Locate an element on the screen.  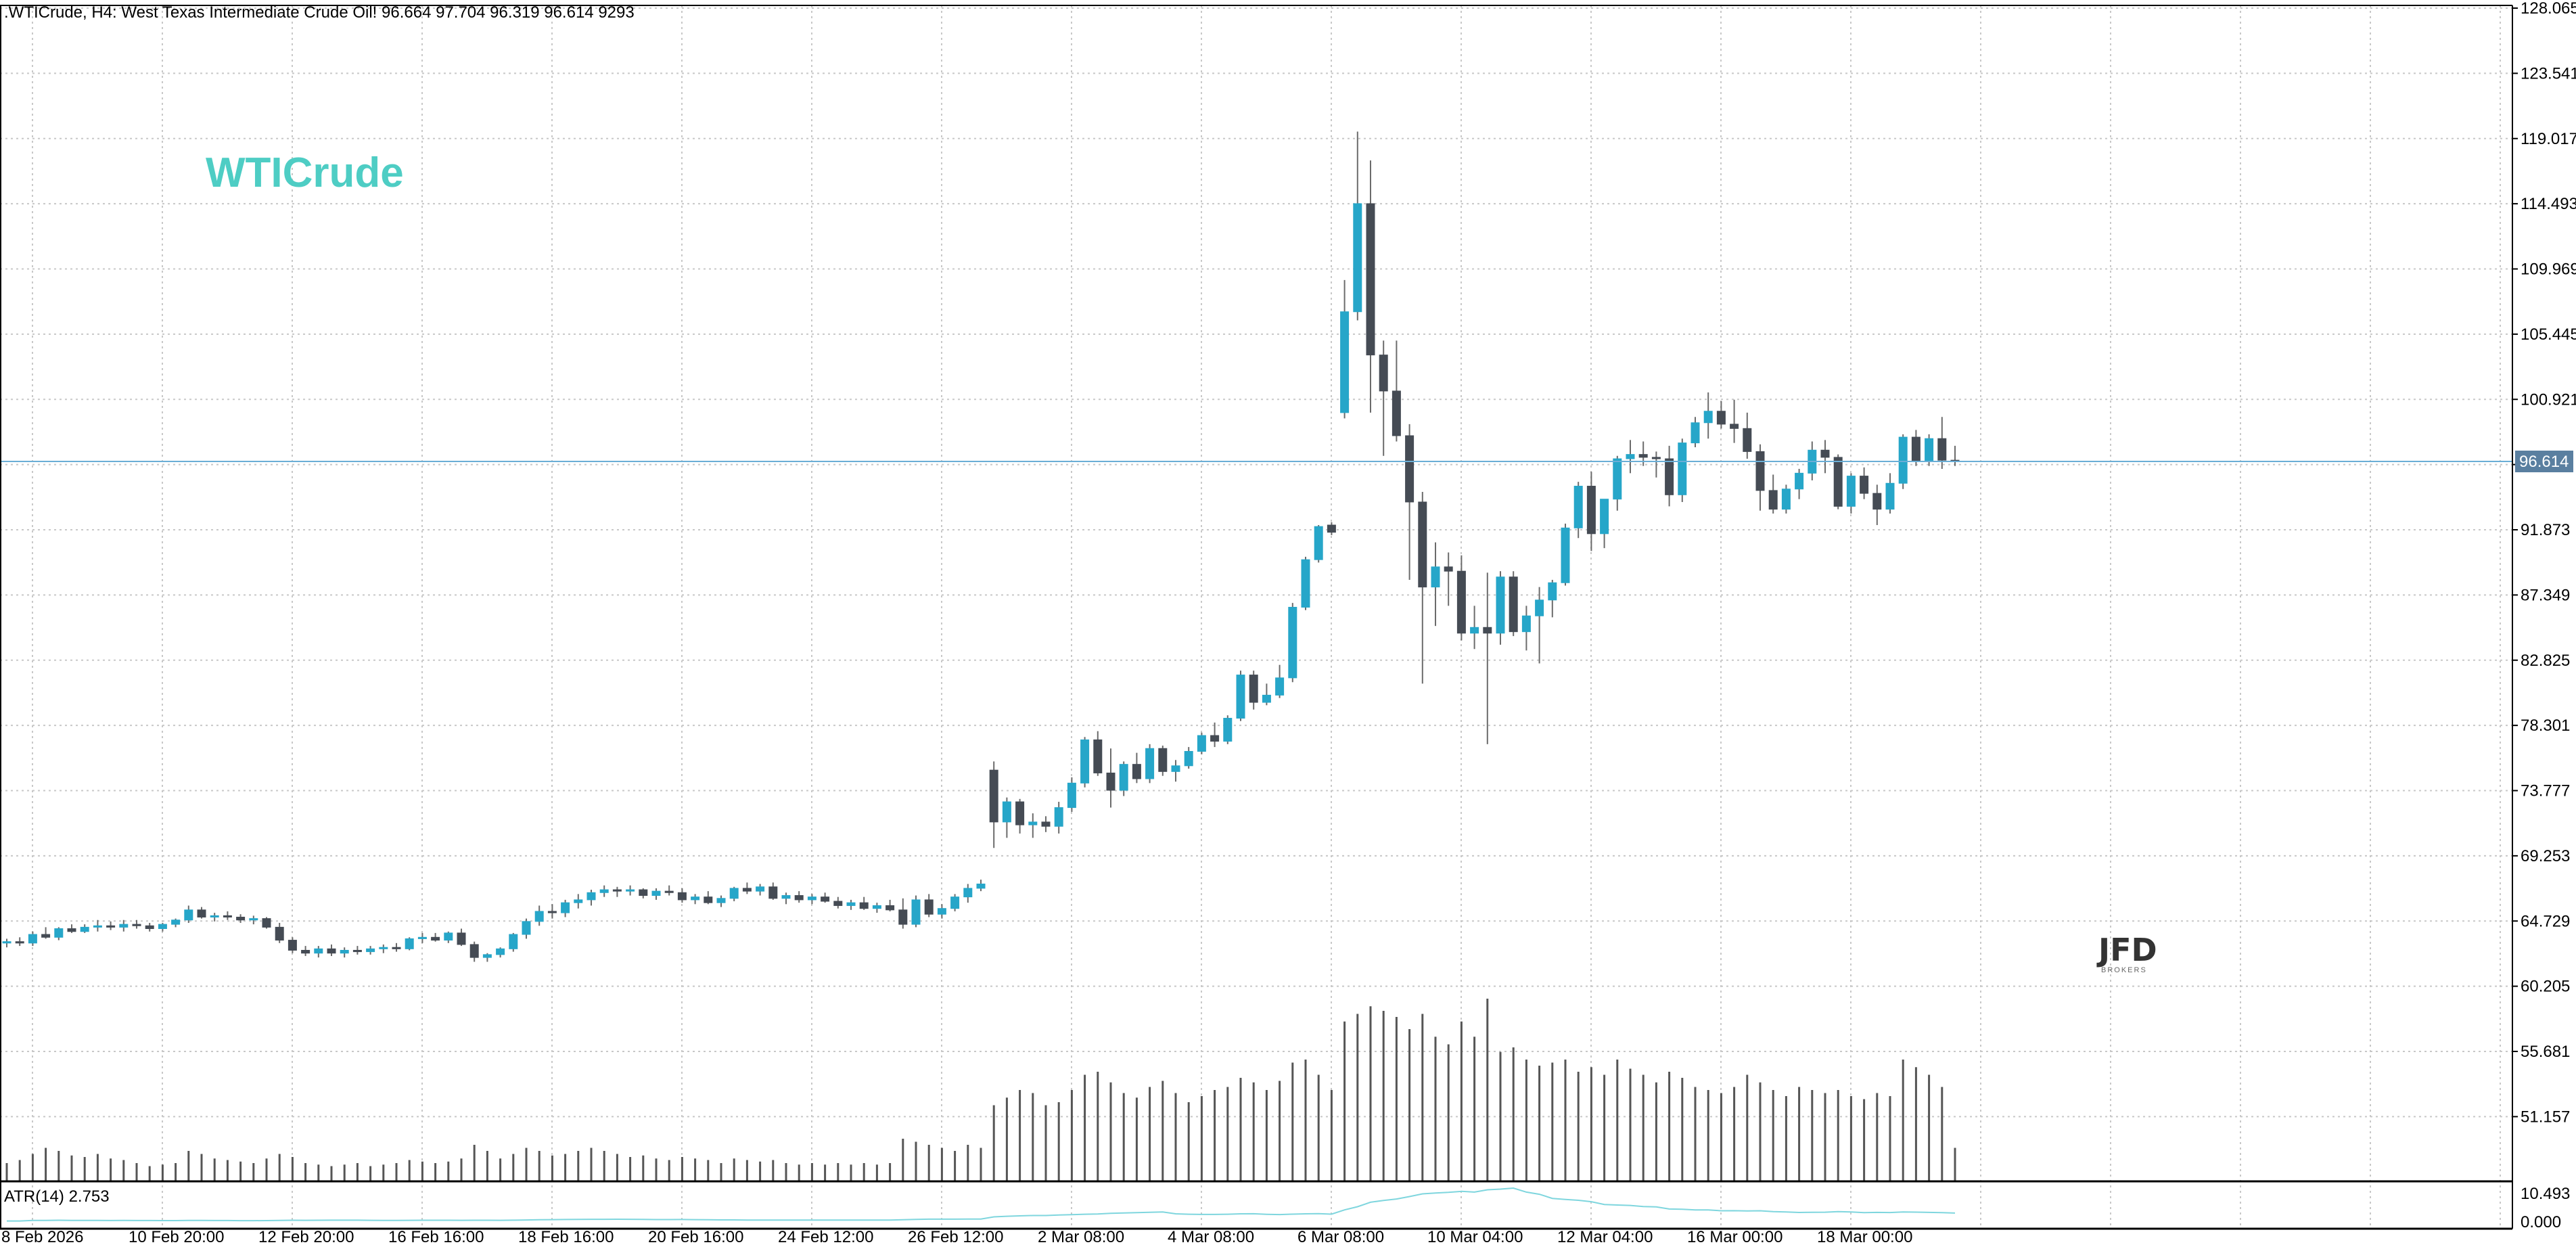
x-tick-label: 10 Mar 04:00 is located at coordinates (1475, 1237).